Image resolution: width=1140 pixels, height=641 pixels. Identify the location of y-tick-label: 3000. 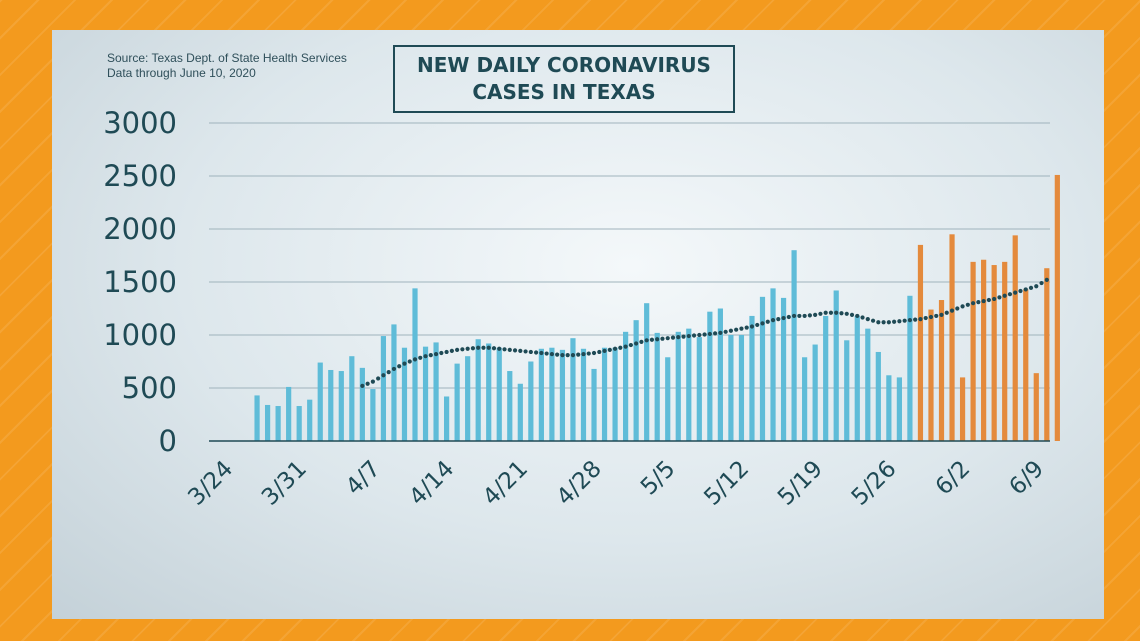
(140, 123).